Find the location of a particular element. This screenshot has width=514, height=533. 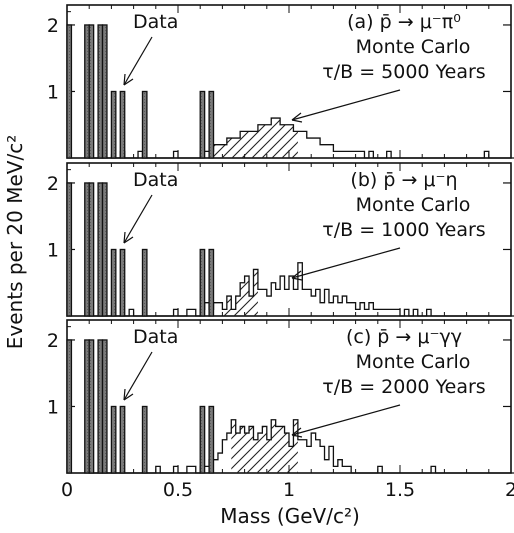

reaction-label: (c) p̄ → μ⁻γγ is located at coordinates (404, 337).